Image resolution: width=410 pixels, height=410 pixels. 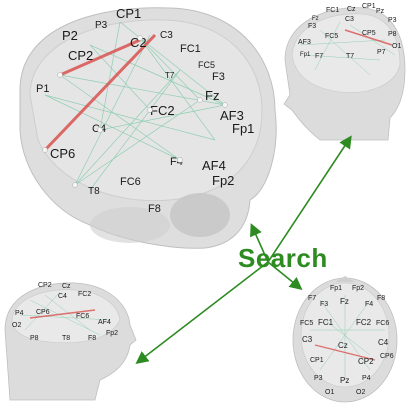 What do you see at coordinates (42, 89) in the screenshot?
I see `electrode-label: P1` at bounding box center [42, 89].